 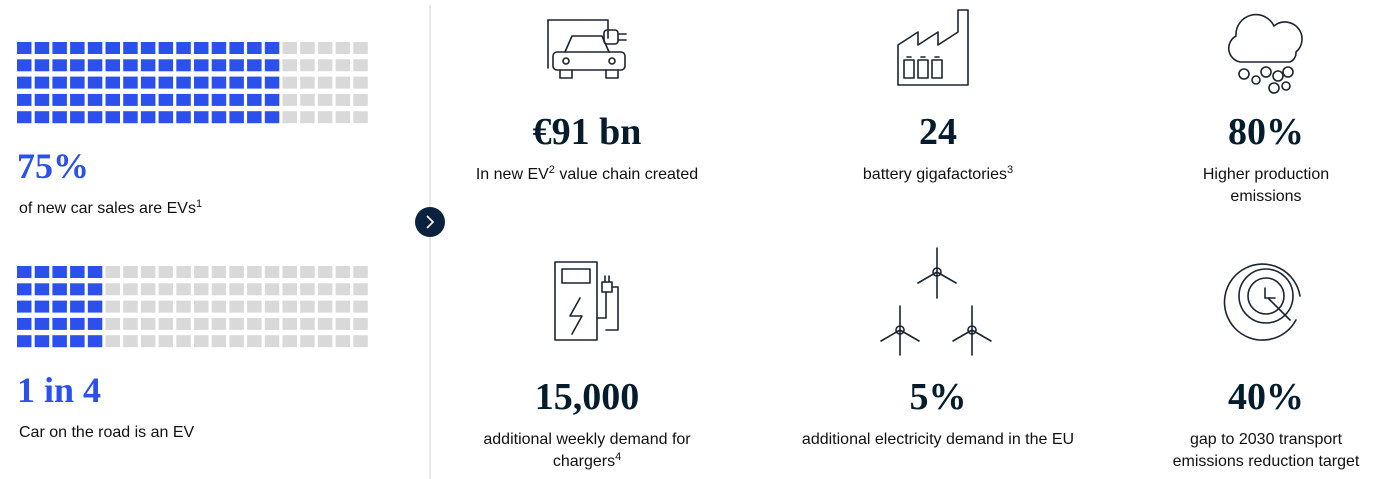 I want to click on tile-value: 40%, so click(x=1266, y=397).